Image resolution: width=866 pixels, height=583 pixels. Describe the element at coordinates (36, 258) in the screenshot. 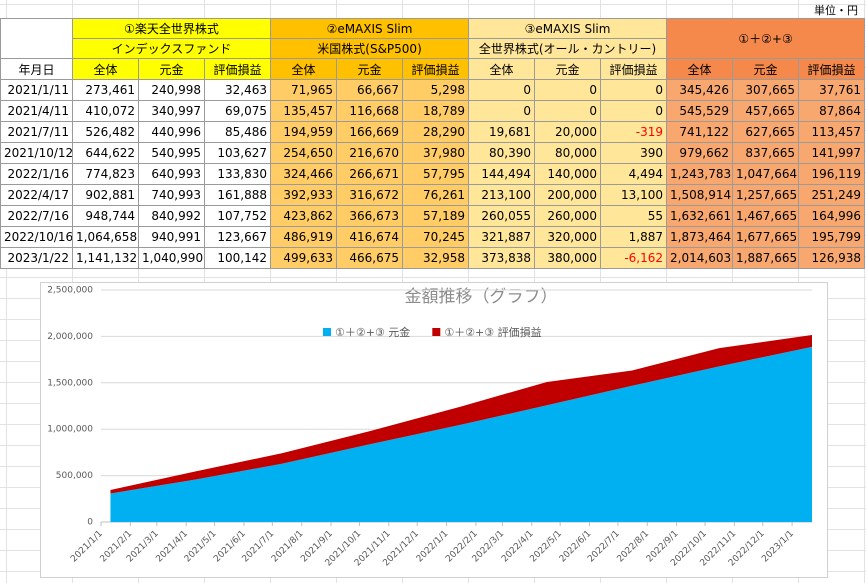

I see `date-cell: 2023/1/22` at that location.